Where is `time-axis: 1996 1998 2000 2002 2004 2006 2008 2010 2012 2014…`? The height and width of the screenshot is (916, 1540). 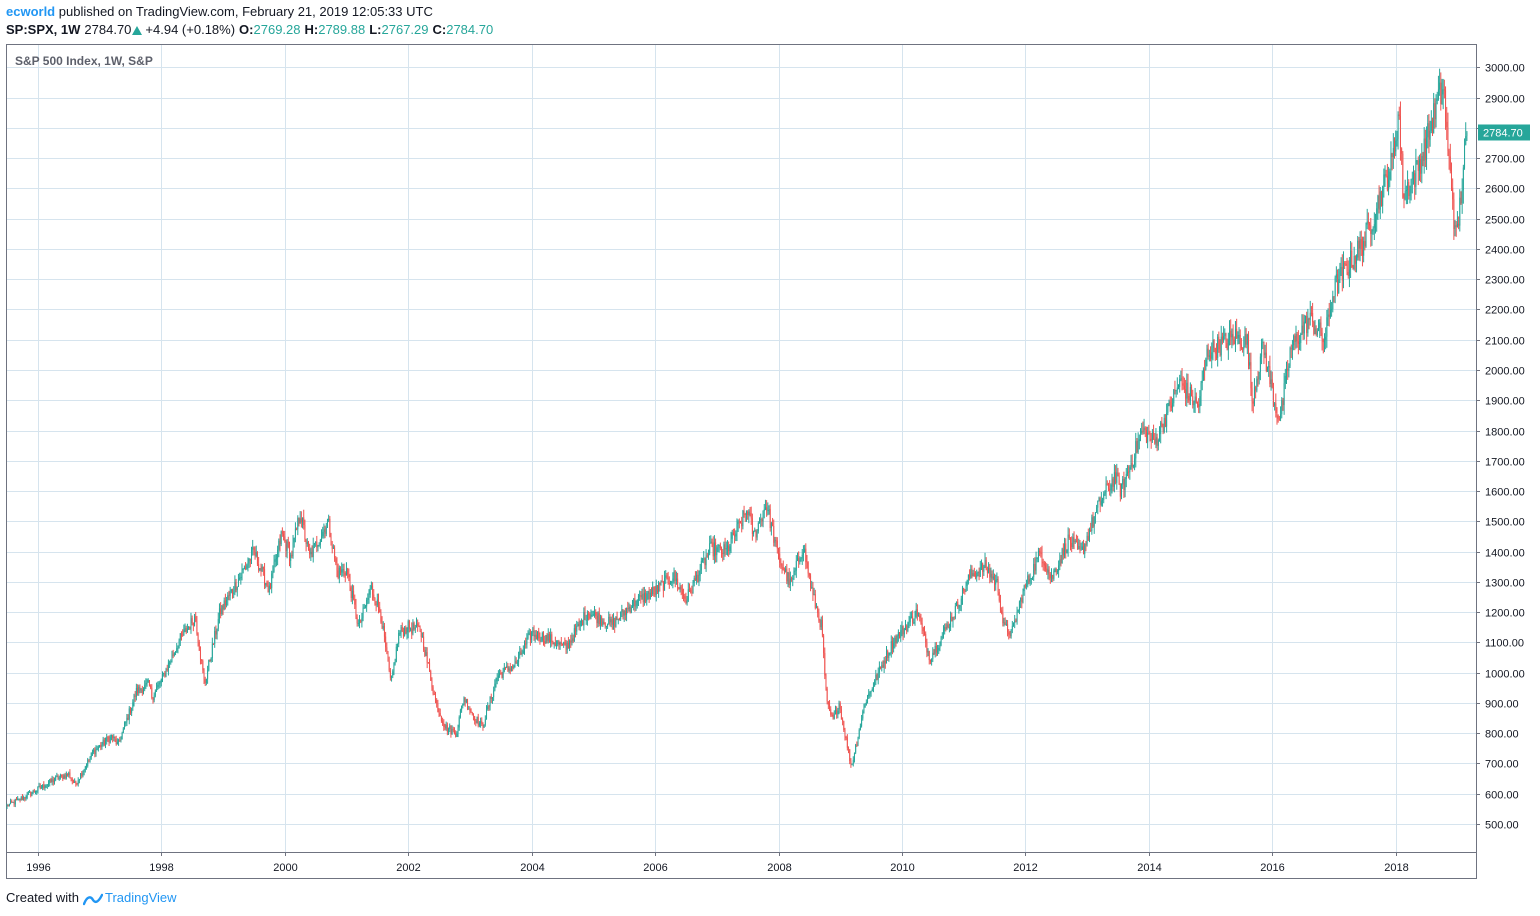 time-axis: 1996 1998 2000 2002 2004 2006 2008 2010 2012 2014… is located at coordinates (717, 863).